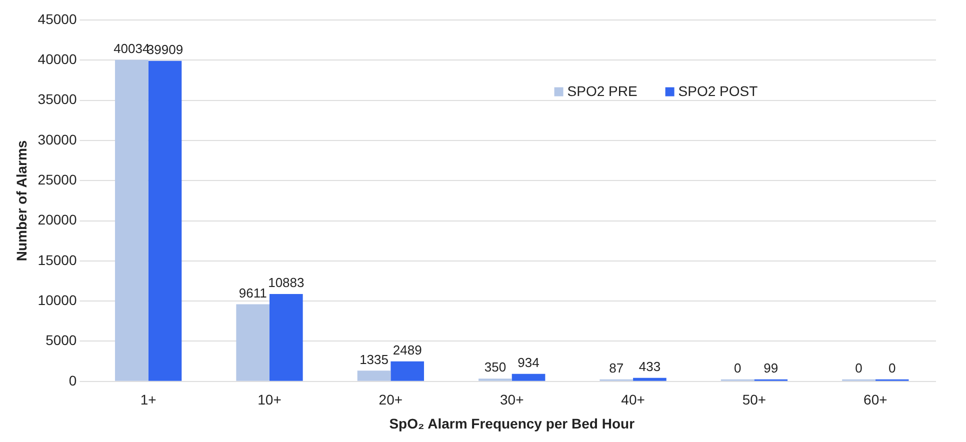  What do you see at coordinates (407, 350) in the screenshot?
I see `data-label: 2489` at bounding box center [407, 350].